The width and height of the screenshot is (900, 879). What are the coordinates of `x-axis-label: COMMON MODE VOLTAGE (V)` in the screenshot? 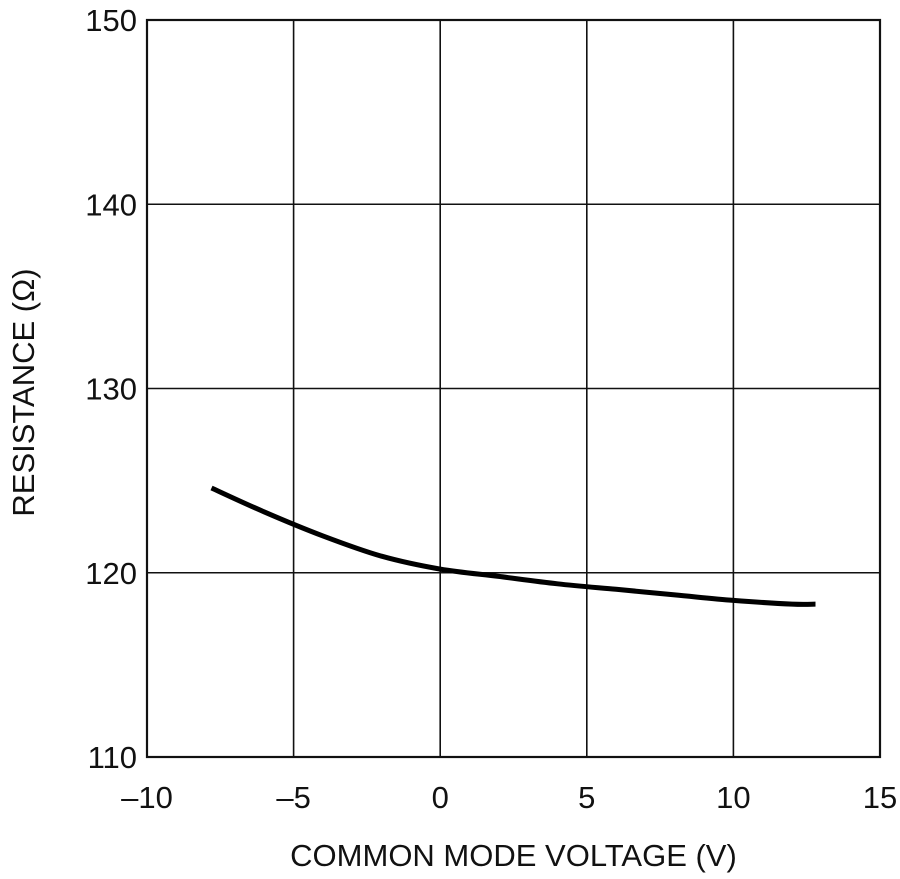 It's located at (513, 855).